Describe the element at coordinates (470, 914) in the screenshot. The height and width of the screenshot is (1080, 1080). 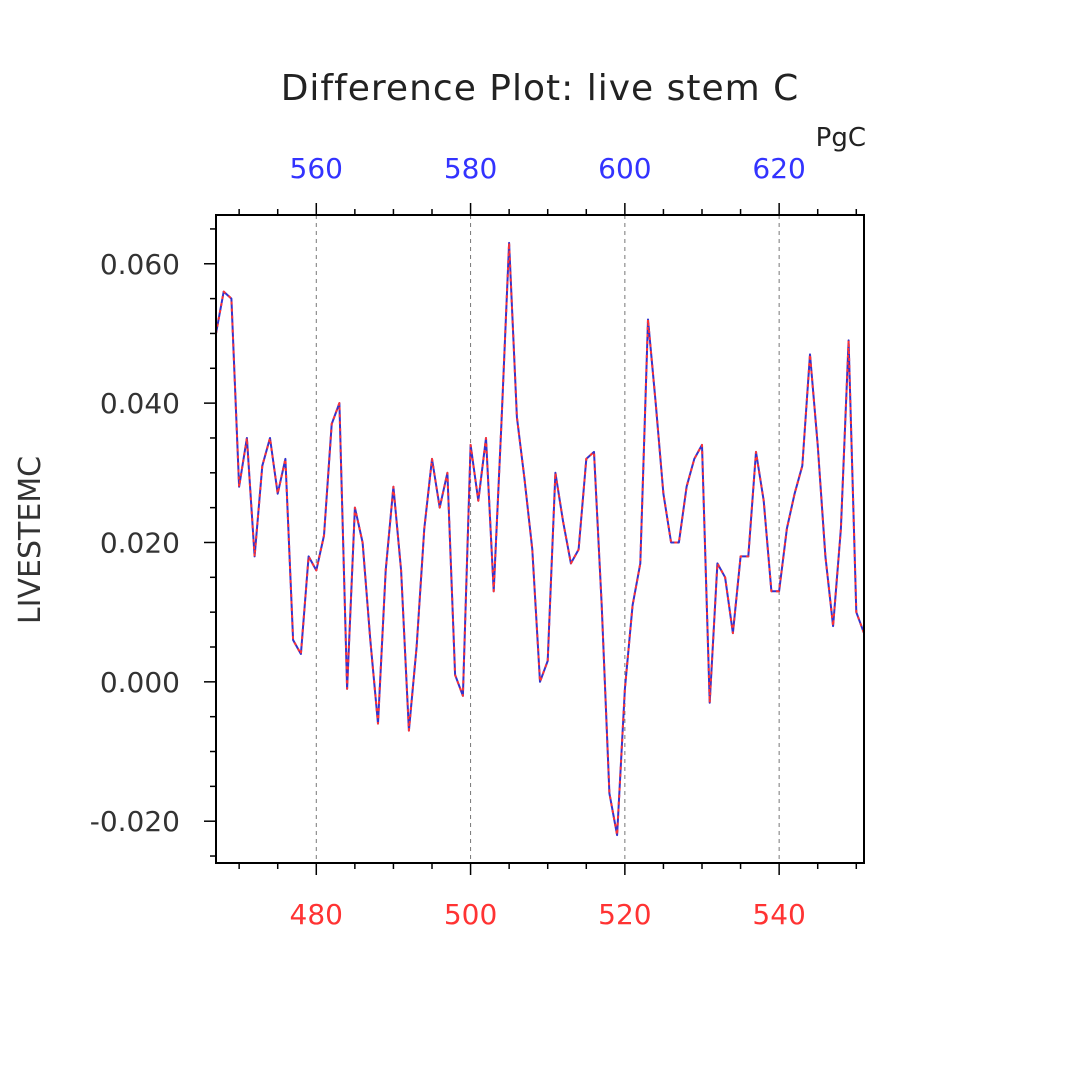
I see `bottom-tick-label: 500` at that location.